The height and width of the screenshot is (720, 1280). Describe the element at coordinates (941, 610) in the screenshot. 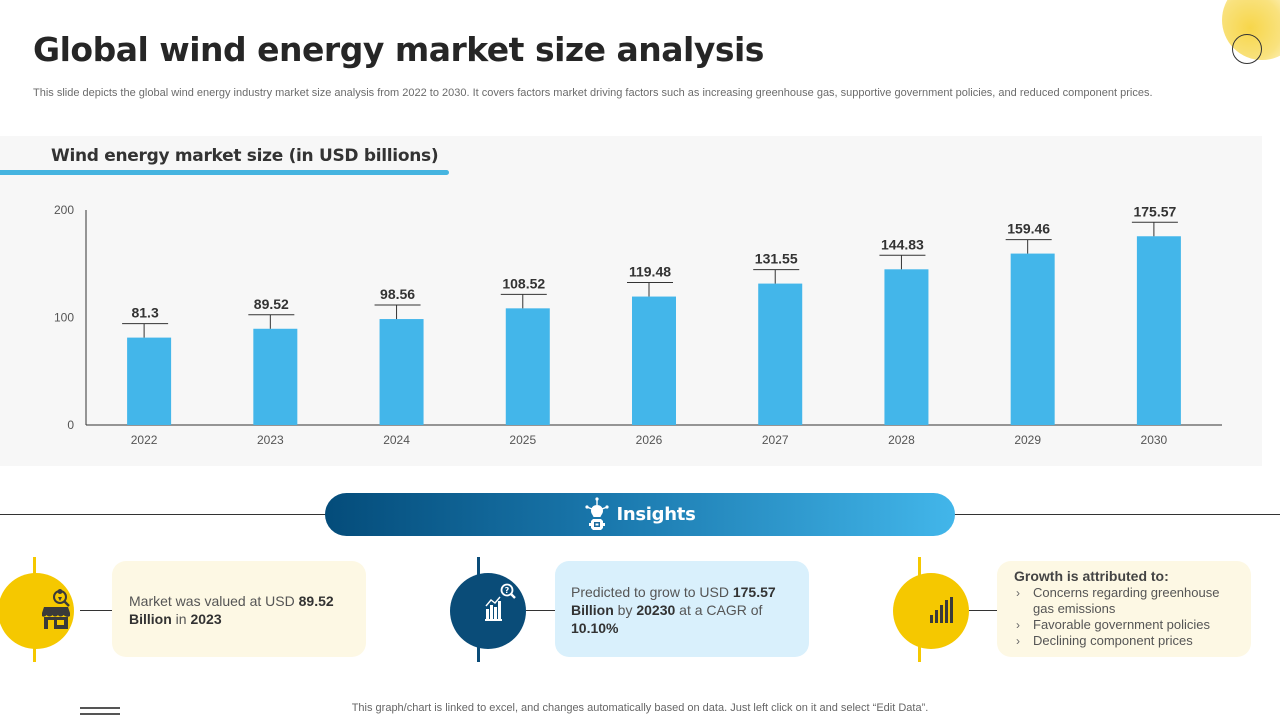

I see `signal-bars-icon` at that location.